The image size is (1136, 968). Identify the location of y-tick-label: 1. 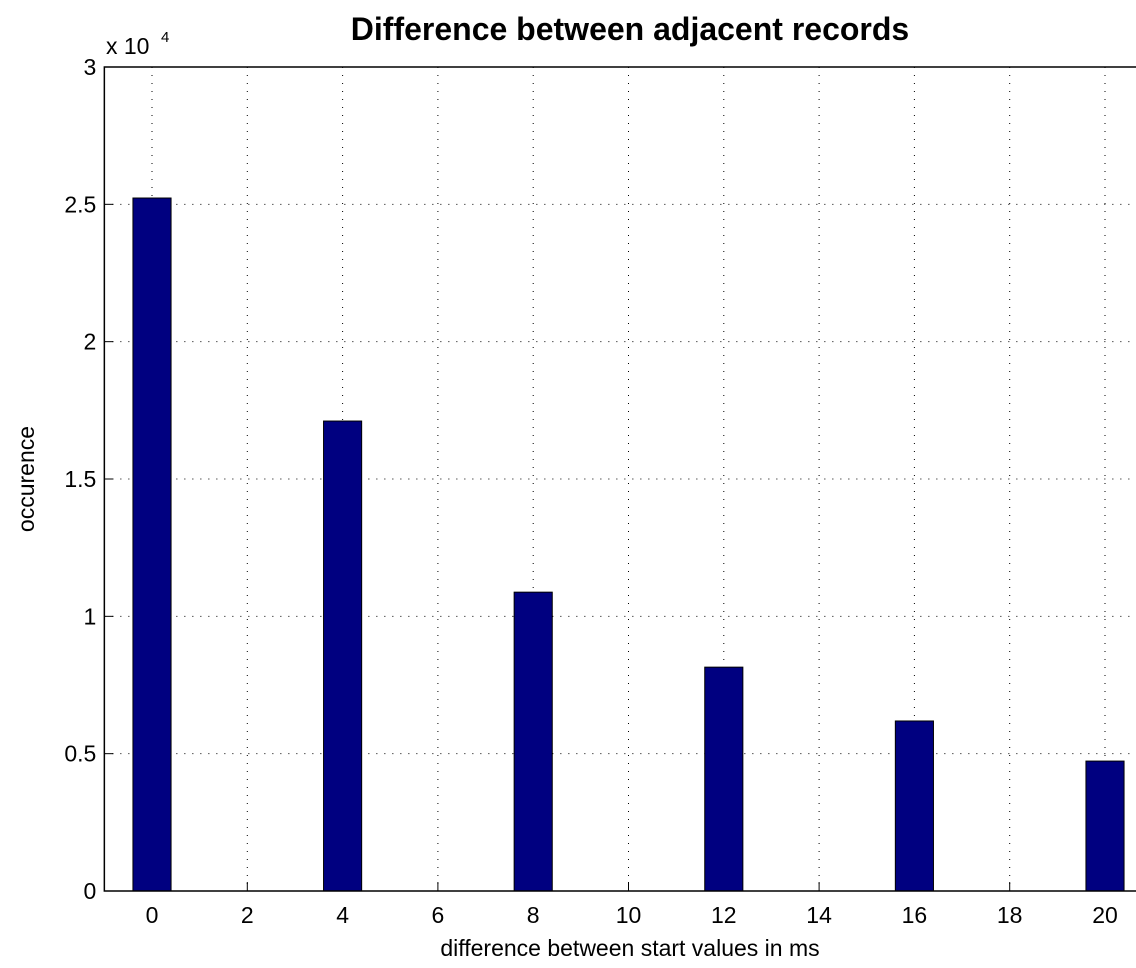
(90, 616).